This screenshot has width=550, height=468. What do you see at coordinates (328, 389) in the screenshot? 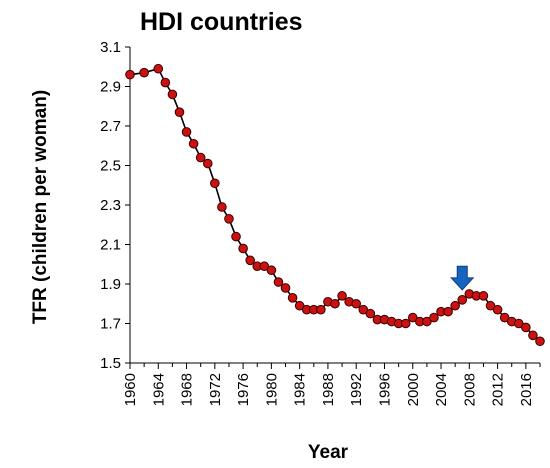
I see `x-tick-label: 1988` at bounding box center [328, 389].